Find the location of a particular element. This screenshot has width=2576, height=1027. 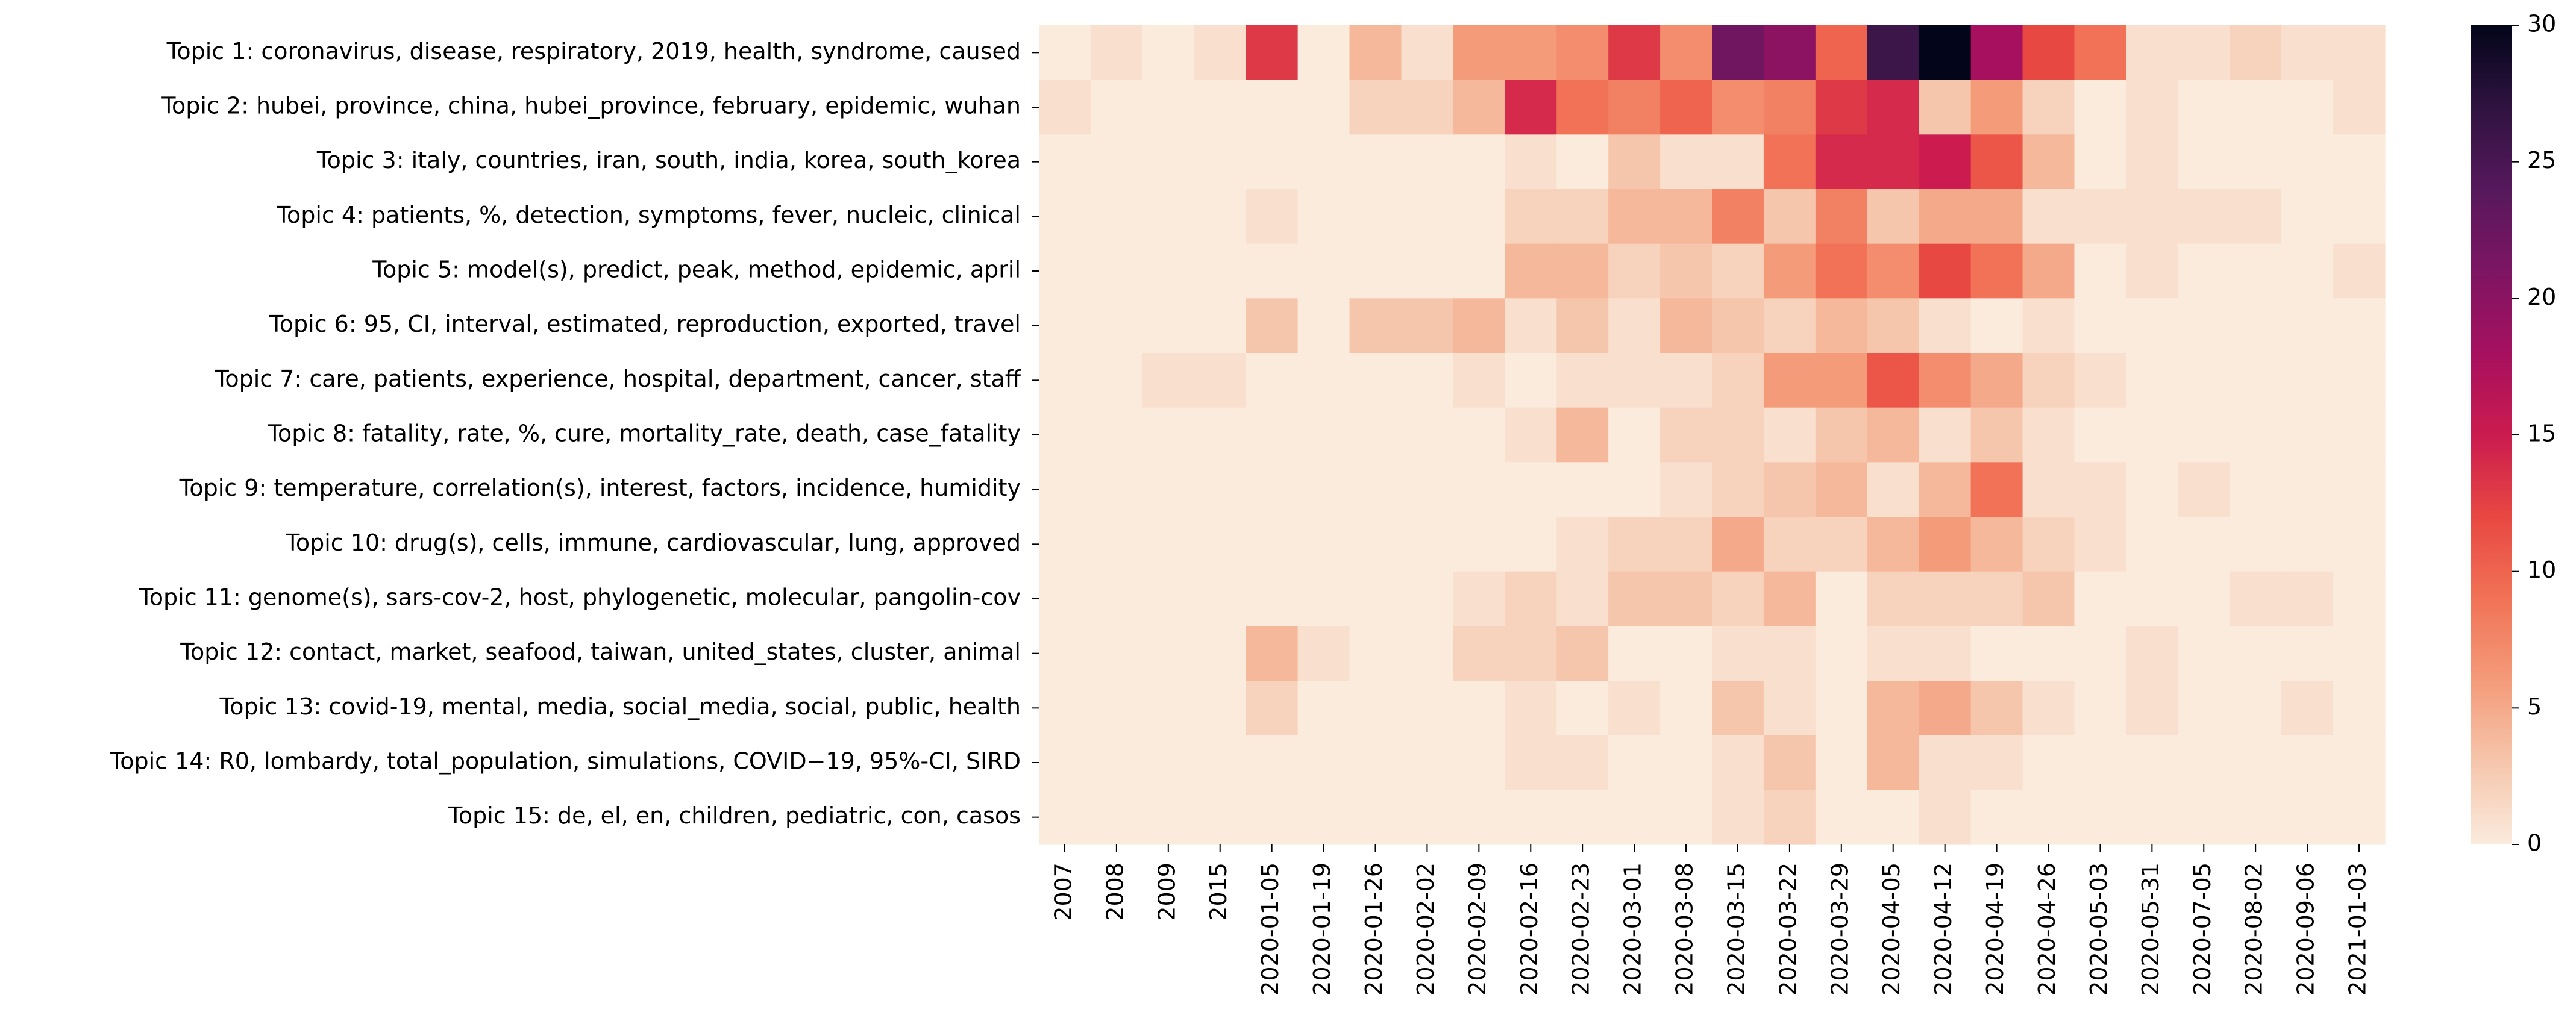

x-tick-label: 2007 is located at coordinates (1063, 892).